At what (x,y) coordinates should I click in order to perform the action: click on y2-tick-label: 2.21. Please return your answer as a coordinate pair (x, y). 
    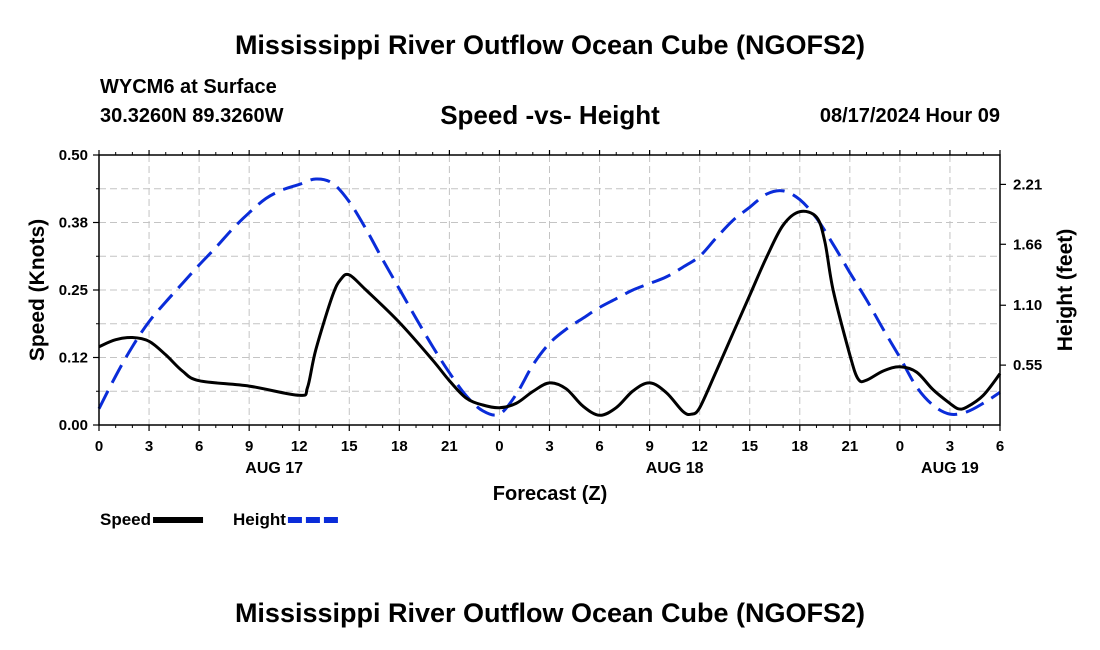
    Looking at the image, I should click on (1027, 184).